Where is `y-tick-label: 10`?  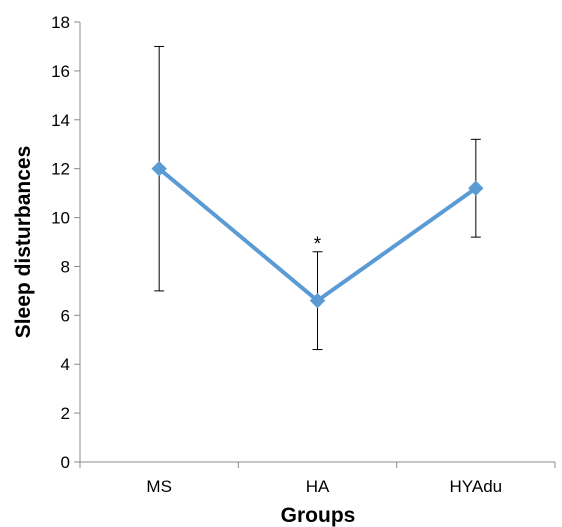
y-tick-label: 10 is located at coordinates (60, 218).